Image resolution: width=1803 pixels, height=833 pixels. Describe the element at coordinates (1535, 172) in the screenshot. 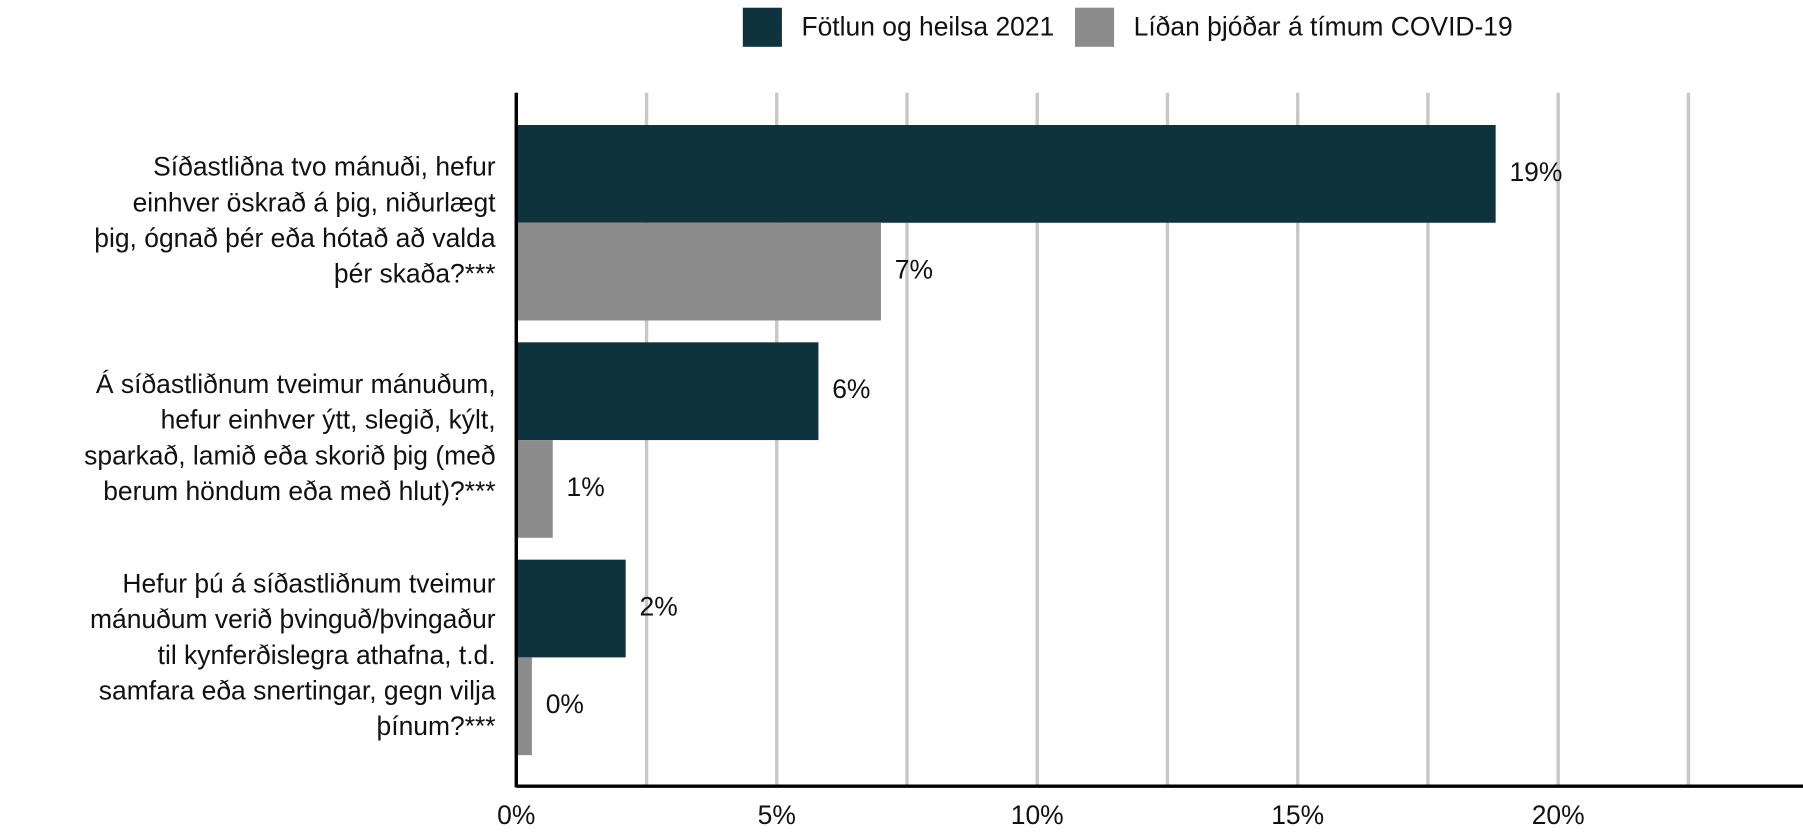

I see `value-label: 19%` at that location.